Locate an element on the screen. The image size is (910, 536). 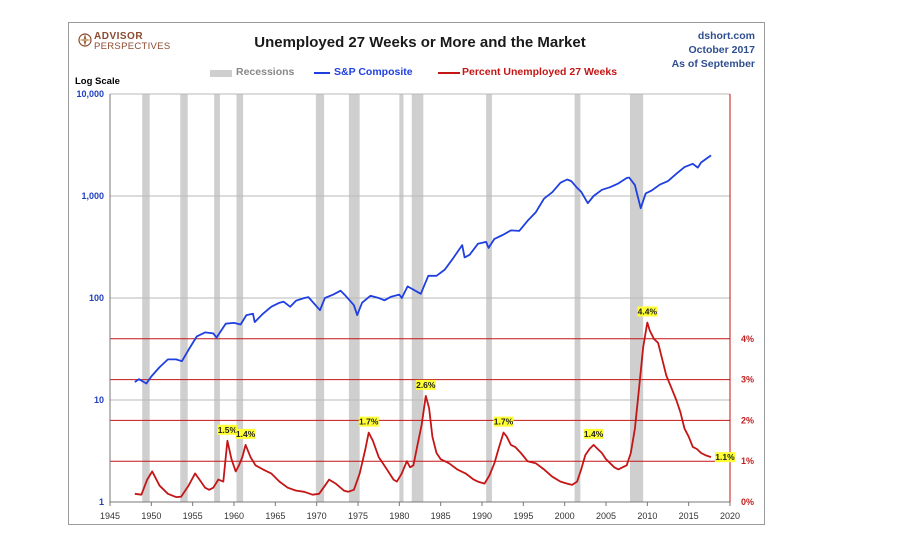
x-tick-label: 1975 is located at coordinates (358, 516).